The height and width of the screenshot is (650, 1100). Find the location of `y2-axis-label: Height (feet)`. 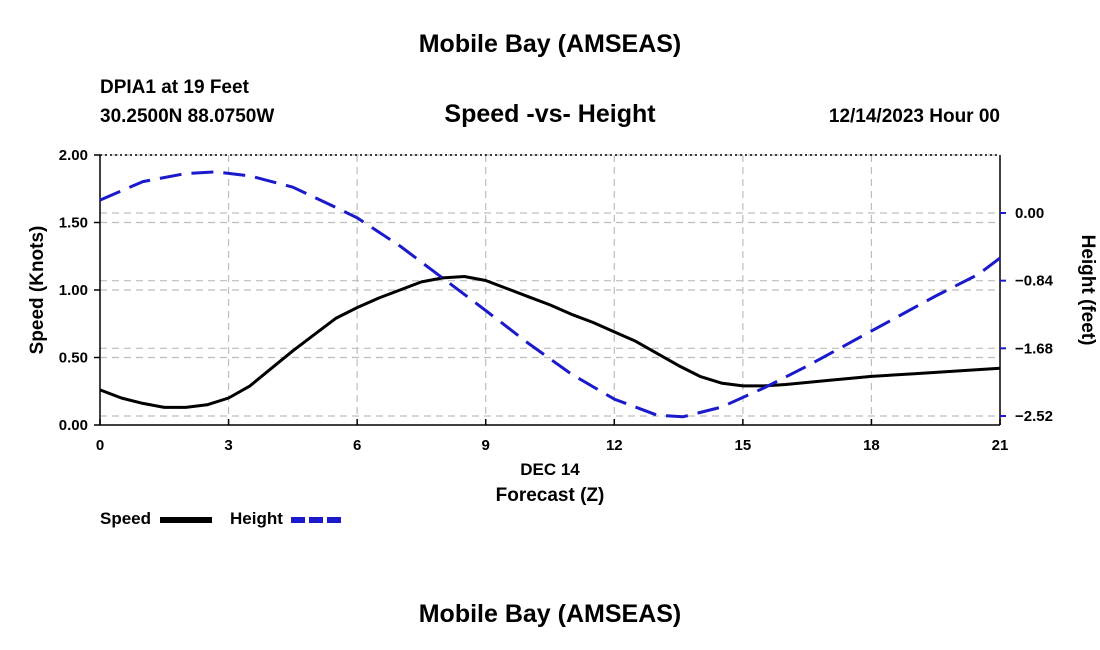

y2-axis-label: Height (feet) is located at coordinates (1087, 290).